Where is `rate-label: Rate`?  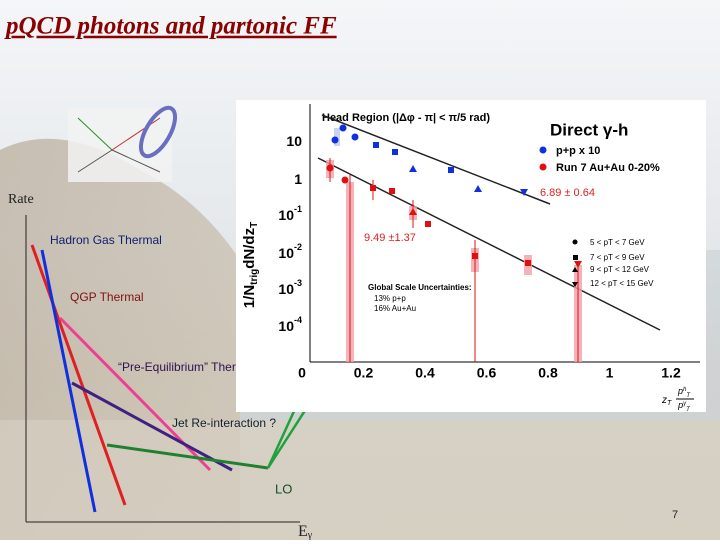
rate-label: Rate is located at coordinates (21, 199).